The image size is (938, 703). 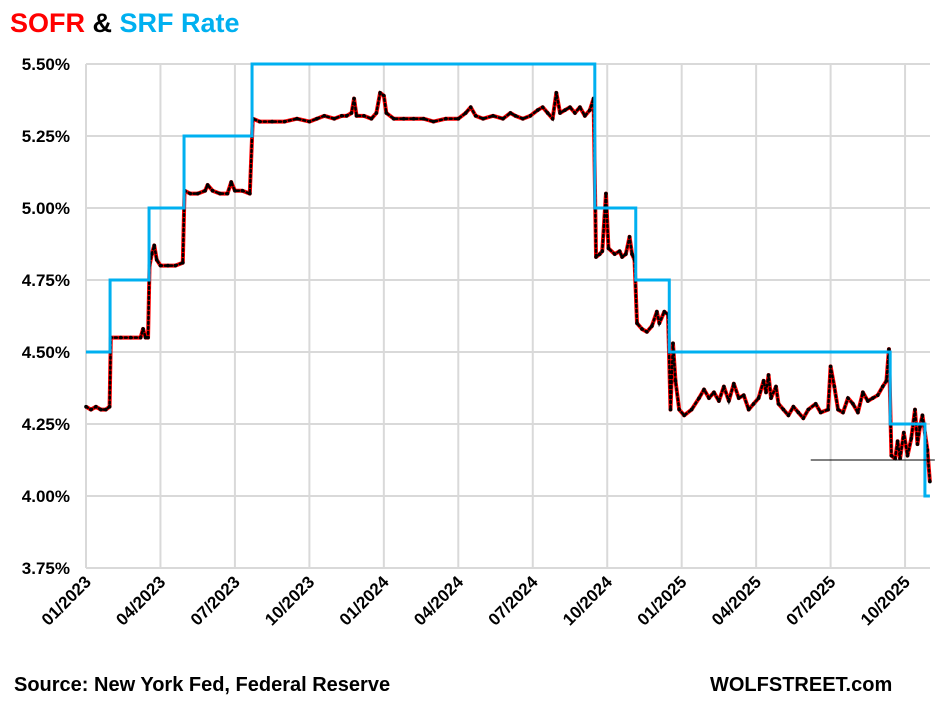 I want to click on y-tick-label: 3.75%, so click(x=46, y=568).